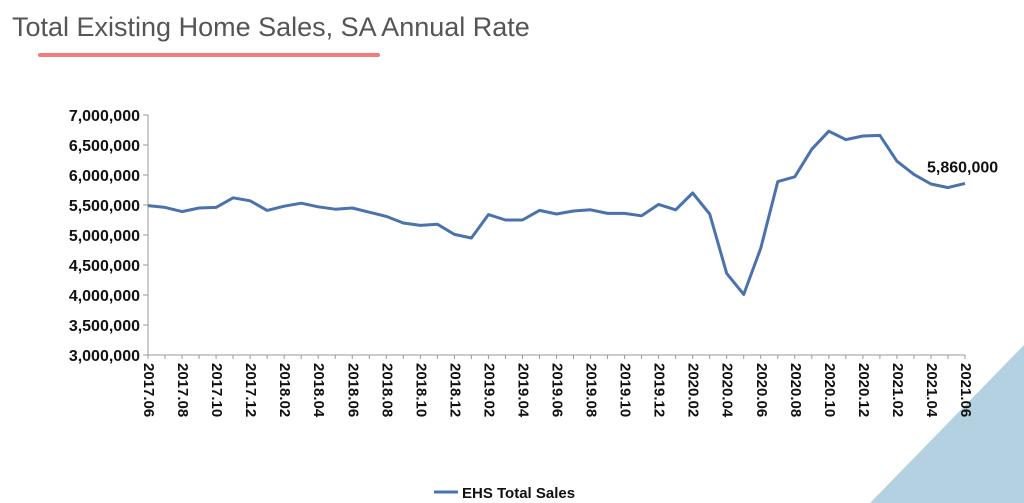 The height and width of the screenshot is (503, 1024). I want to click on y-tick-label: 7,000,000, so click(104, 116).